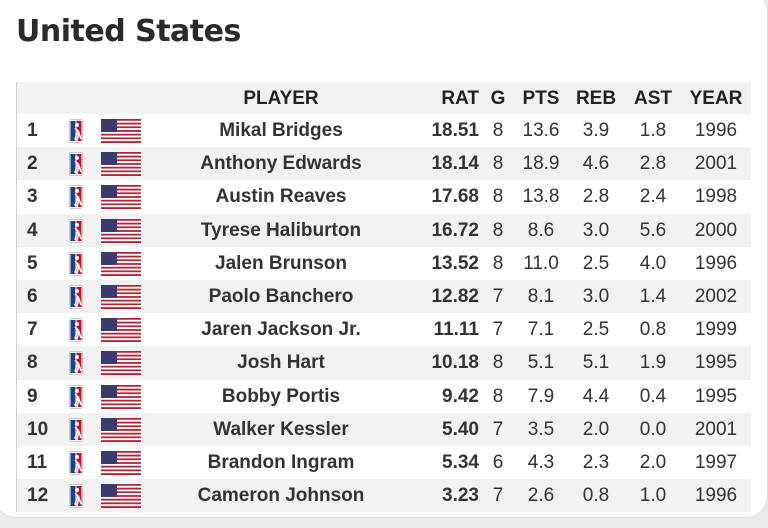 The height and width of the screenshot is (528, 768). I want to click on header-year: YEAR, so click(716, 98).